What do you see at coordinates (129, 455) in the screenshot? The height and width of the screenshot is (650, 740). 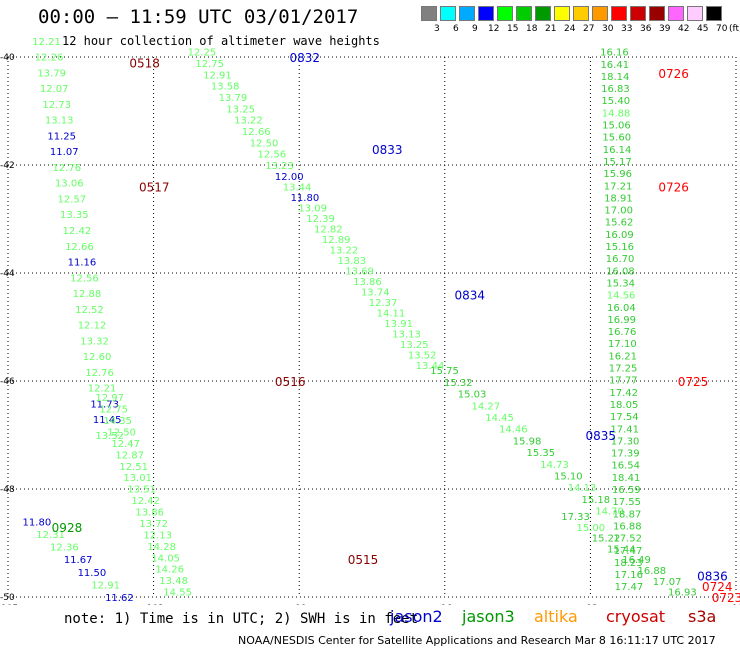 I see `wave-height-value: 12.87` at bounding box center [129, 455].